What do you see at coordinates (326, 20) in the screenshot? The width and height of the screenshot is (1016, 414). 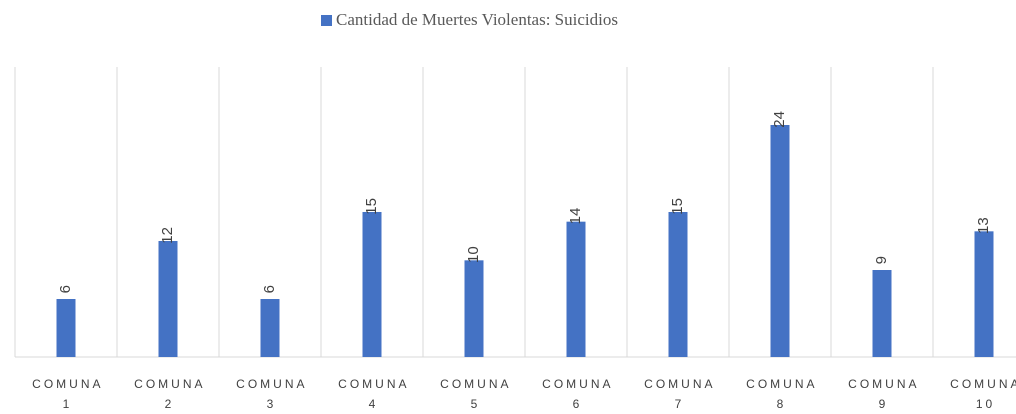 I see `legend-swatch` at bounding box center [326, 20].